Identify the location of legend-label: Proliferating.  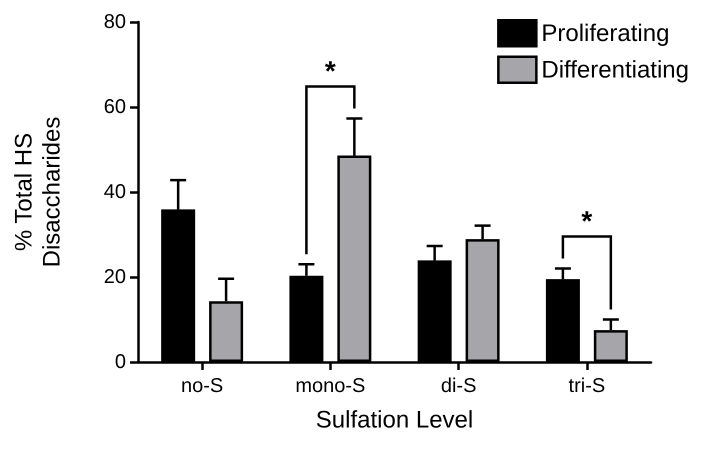
(605, 33).